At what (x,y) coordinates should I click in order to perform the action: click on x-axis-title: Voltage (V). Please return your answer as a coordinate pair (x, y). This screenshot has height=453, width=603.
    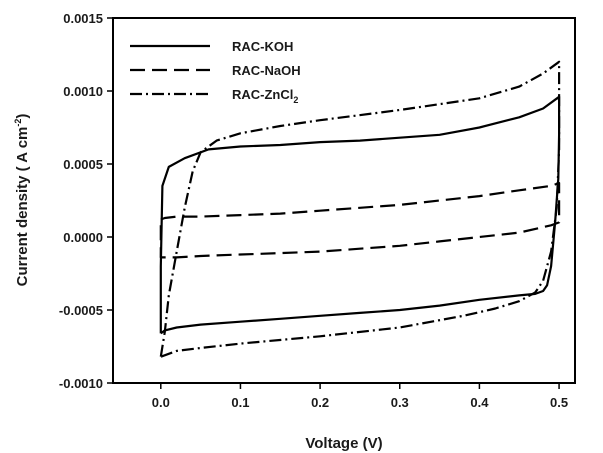
    Looking at the image, I should click on (343, 443).